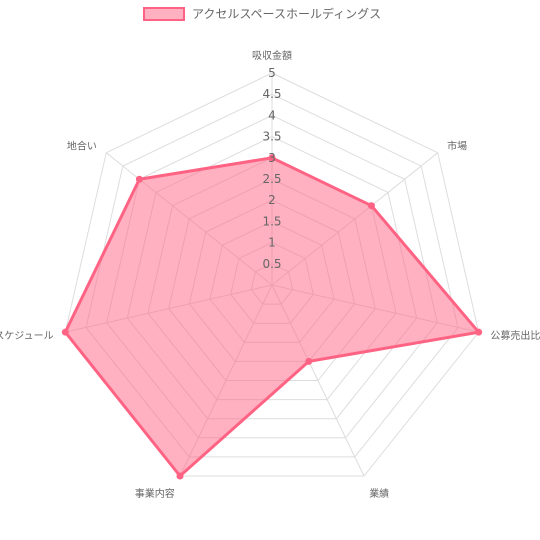  What do you see at coordinates (271, 137) in the screenshot?
I see `tick-label-3.5: 3.5` at bounding box center [271, 137].